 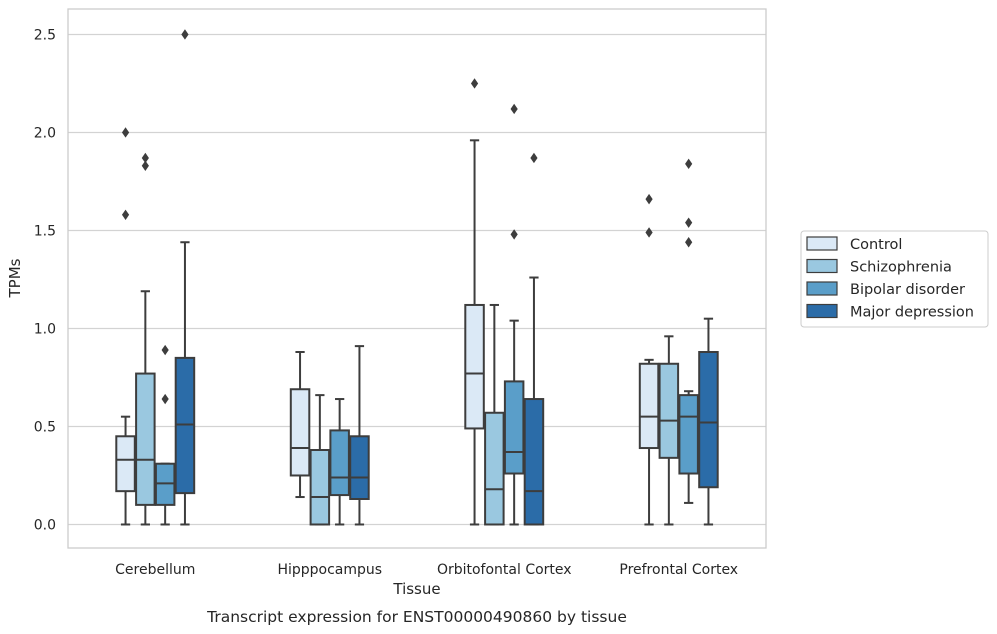 What do you see at coordinates (416, 589) in the screenshot?
I see `x-axis-label: Tissue` at bounding box center [416, 589].